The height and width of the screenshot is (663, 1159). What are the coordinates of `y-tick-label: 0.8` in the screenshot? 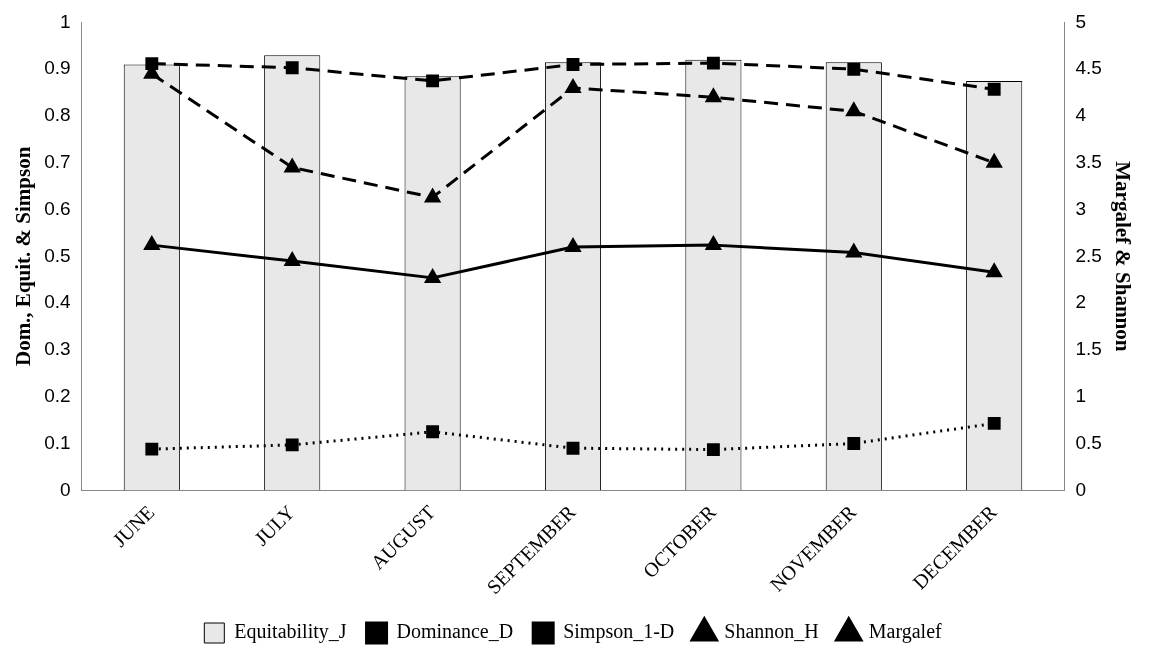 It's located at (57, 115).